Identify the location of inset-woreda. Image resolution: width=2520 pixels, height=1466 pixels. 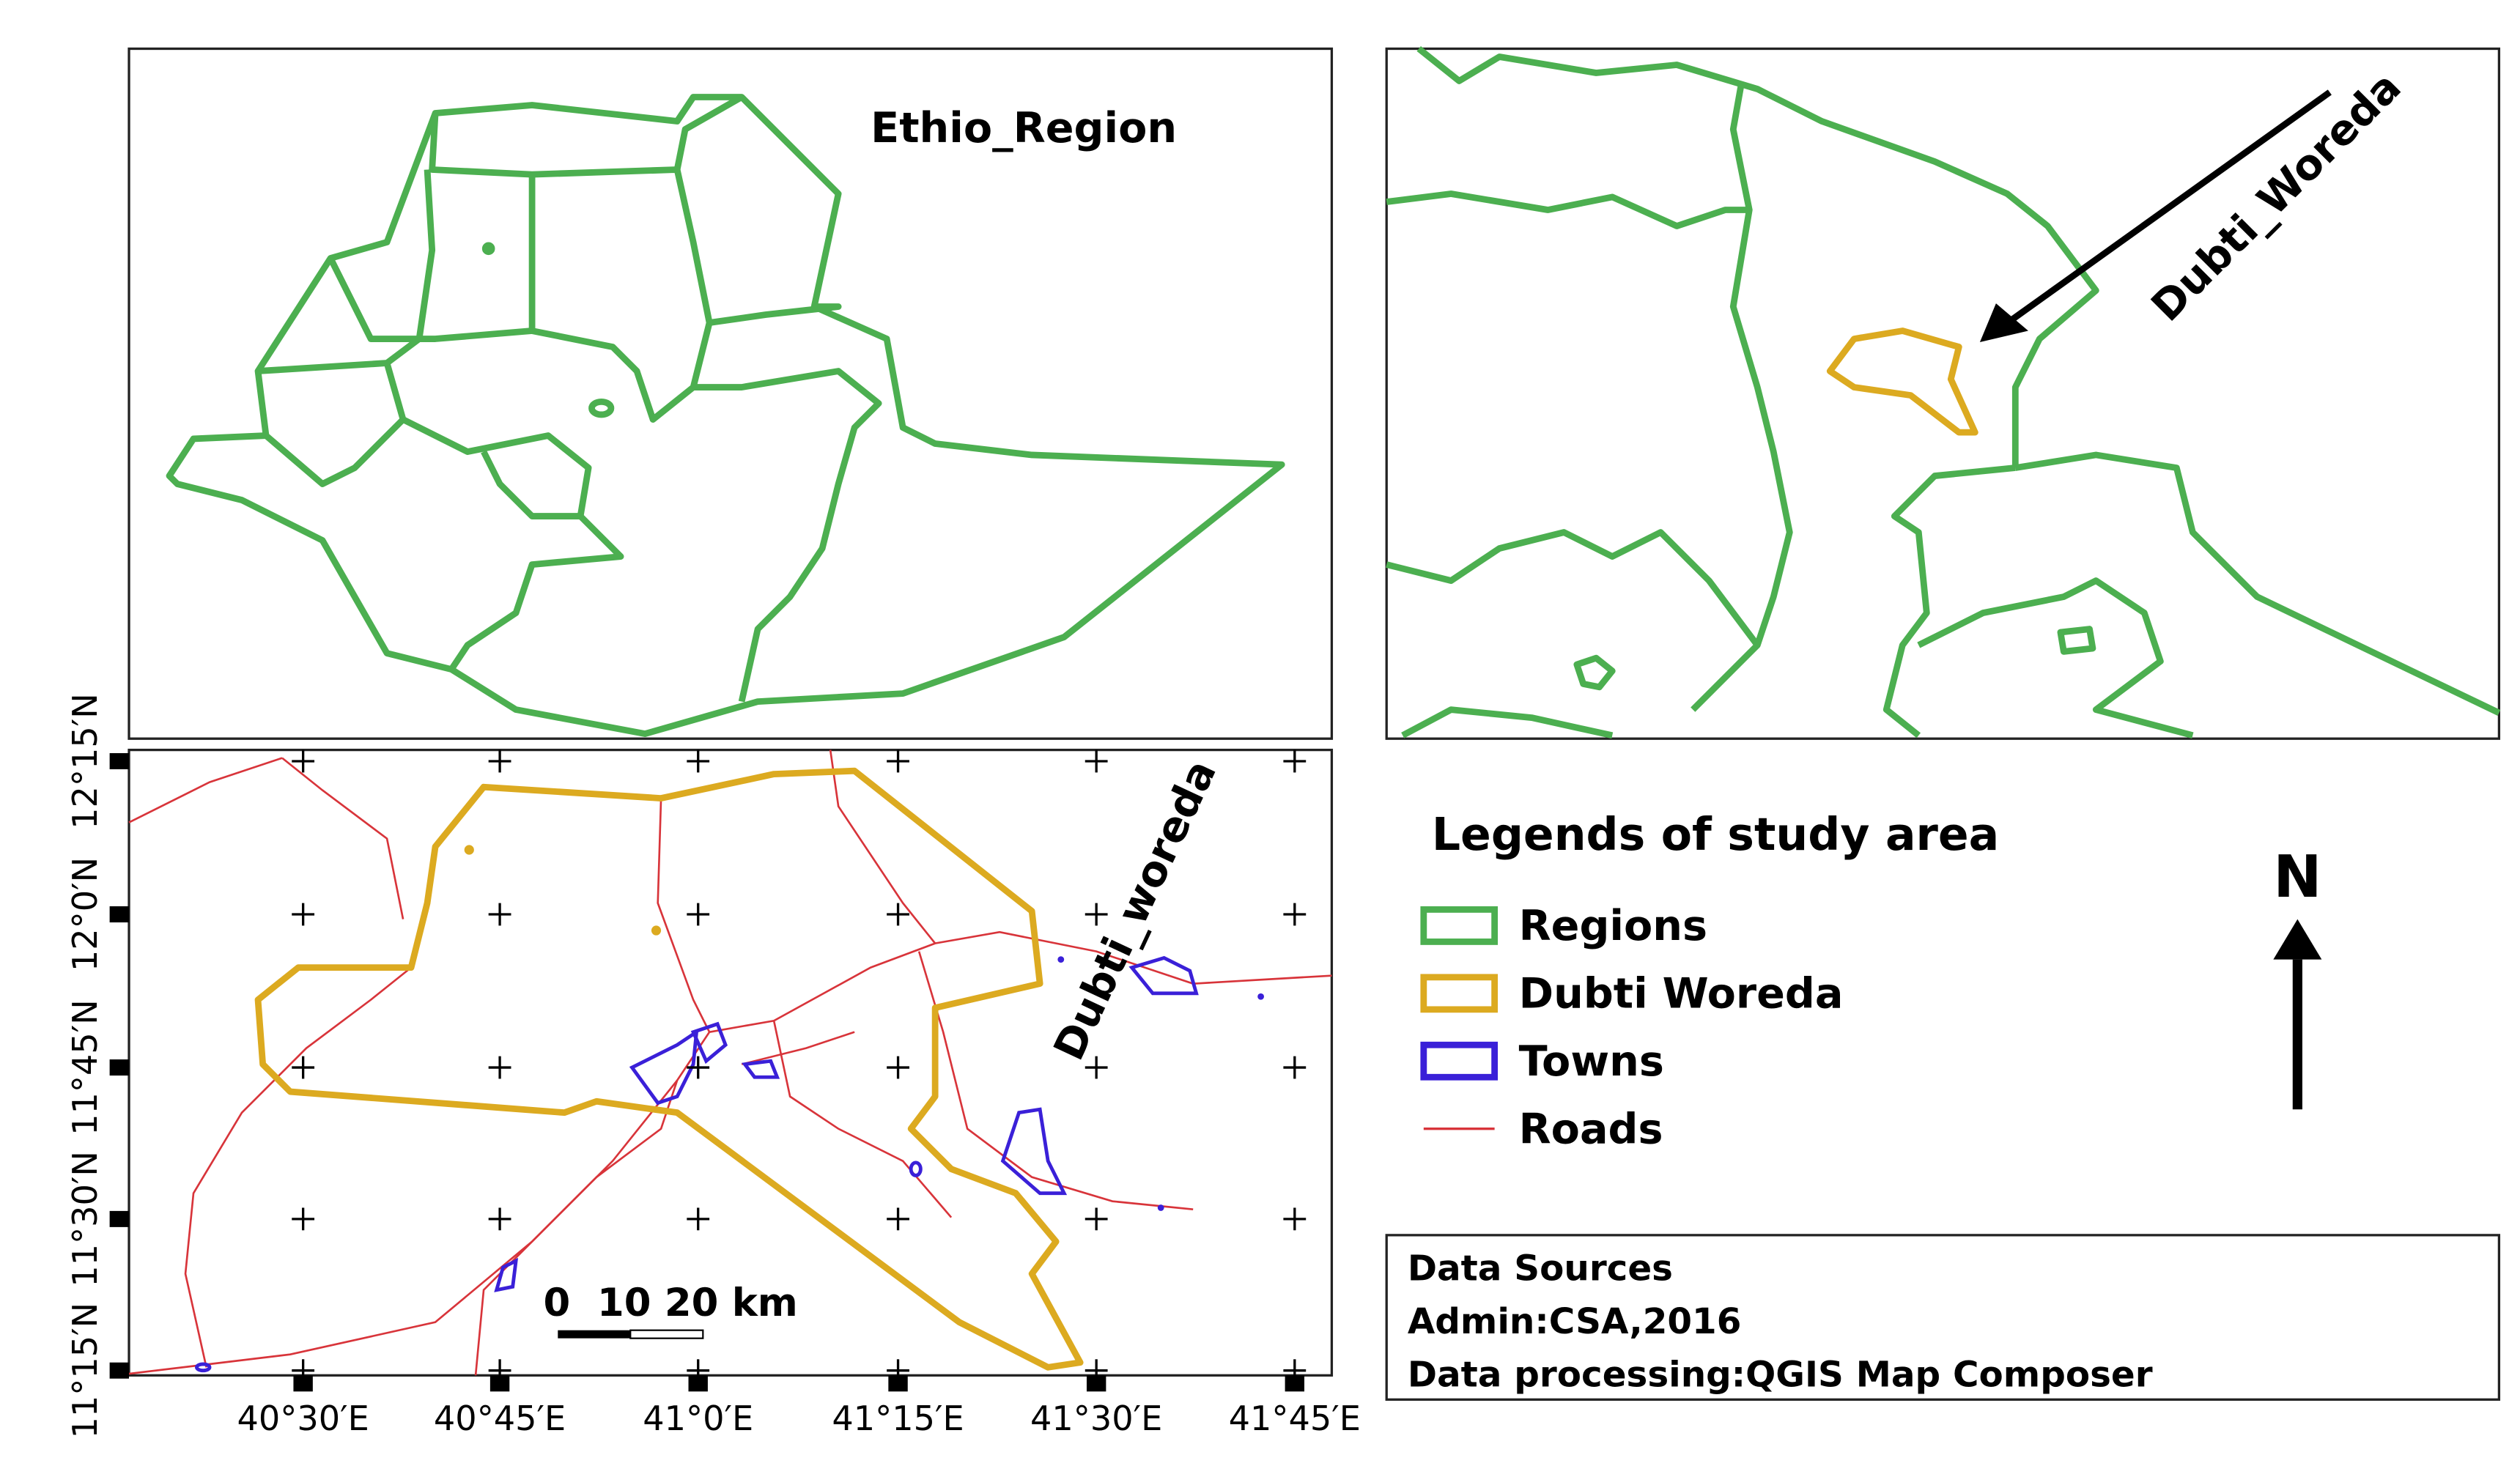
(1902, 381).